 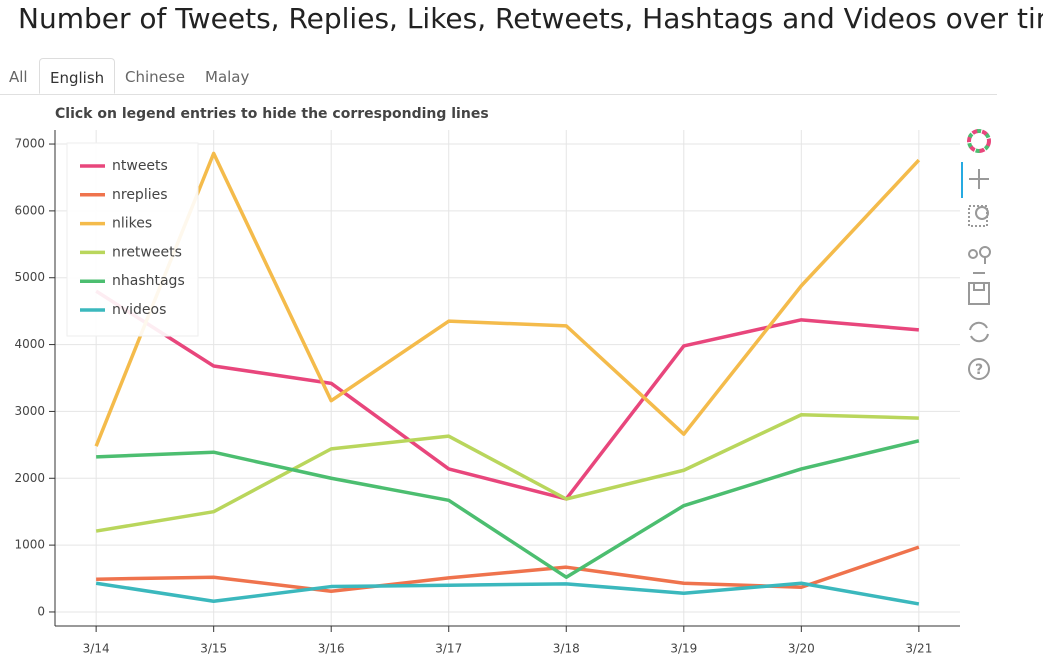 I want to click on x-tick-label: 3/18, so click(x=566, y=649).